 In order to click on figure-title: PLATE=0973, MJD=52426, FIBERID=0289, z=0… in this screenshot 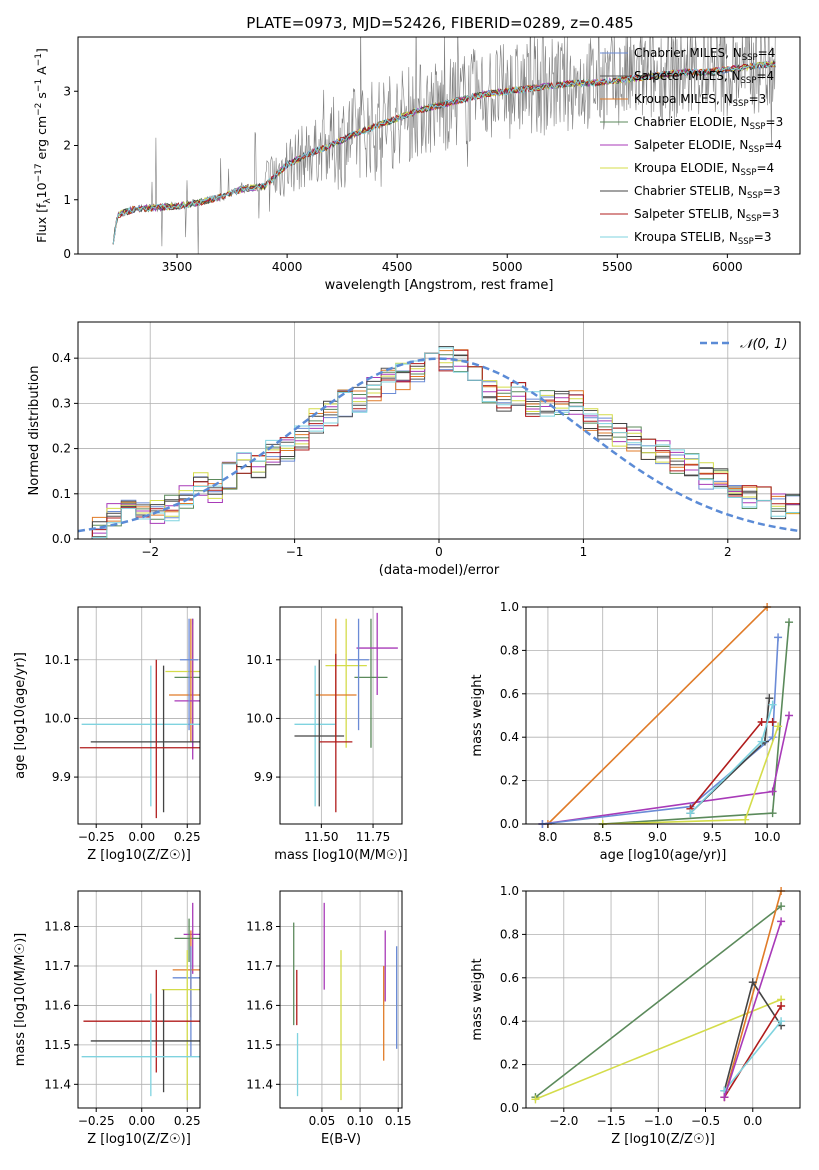, I will do `click(439, 23)`.